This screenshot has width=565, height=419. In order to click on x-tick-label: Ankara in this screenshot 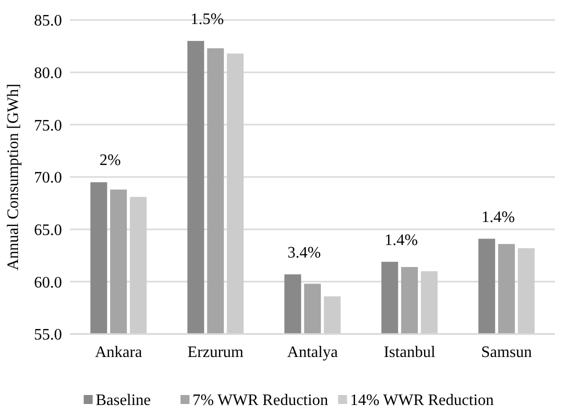, I will do `click(118, 352)`.